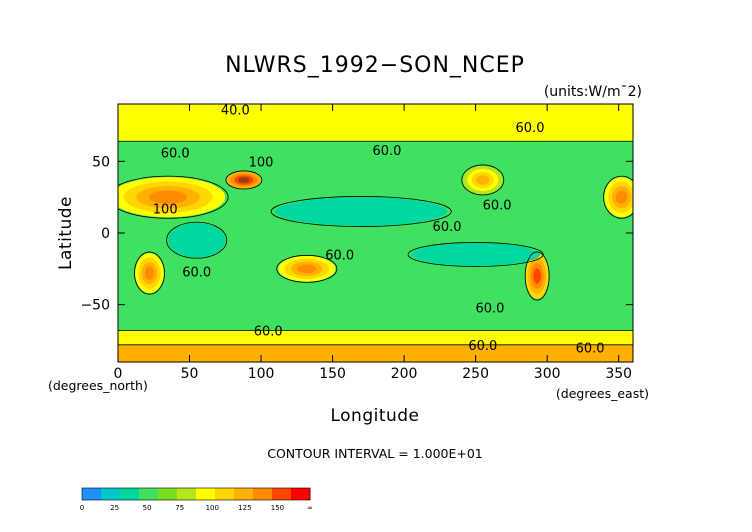 Image resolution: width=752 pixels, height=532 pixels. Describe the element at coordinates (101, 162) in the screenshot. I see `y-tick-label: 50` at that location.